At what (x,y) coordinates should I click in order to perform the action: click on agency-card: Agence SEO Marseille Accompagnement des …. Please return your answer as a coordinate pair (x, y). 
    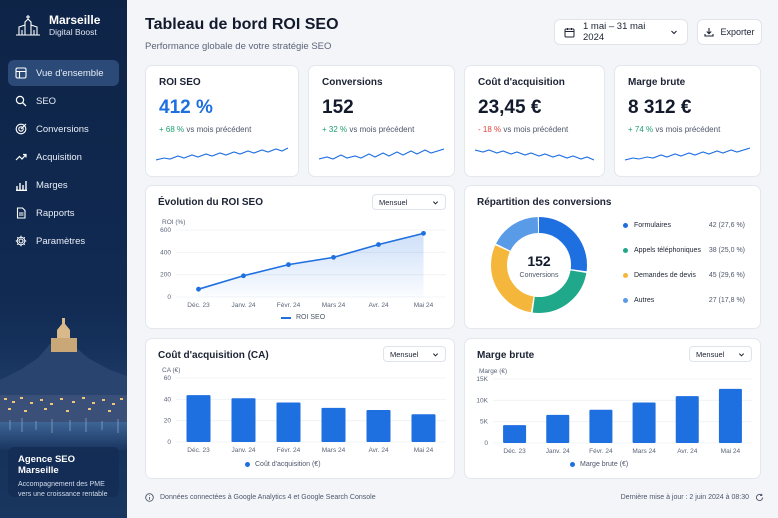
    Looking at the image, I should click on (63, 472).